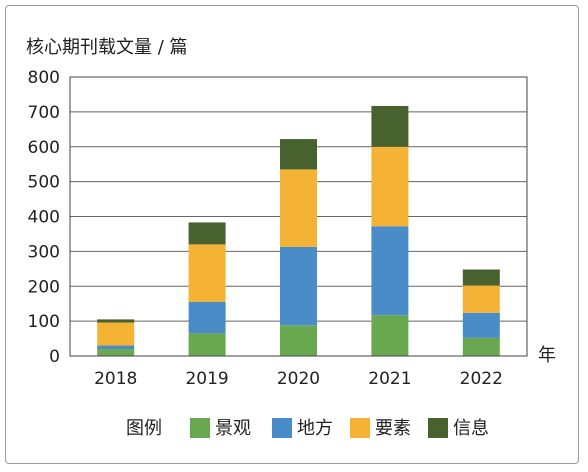 This screenshot has width=588, height=472. Describe the element at coordinates (481, 277) in the screenshot. I see `bar-2022-信息` at that location.